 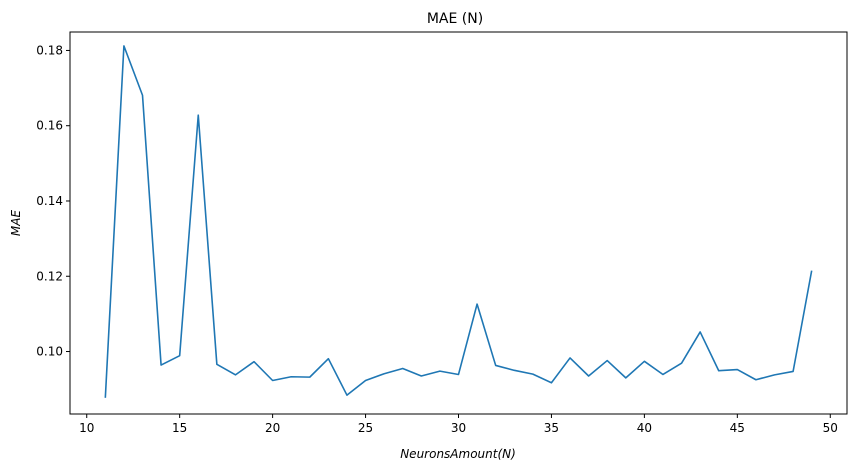 What do you see at coordinates (86, 428) in the screenshot?
I see `x-tick-label: 10` at bounding box center [86, 428].